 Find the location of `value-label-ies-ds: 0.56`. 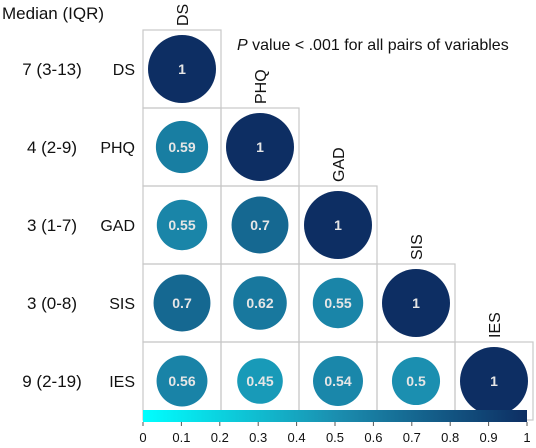

value-label-ies-ds: 0.56 is located at coordinates (181, 381).